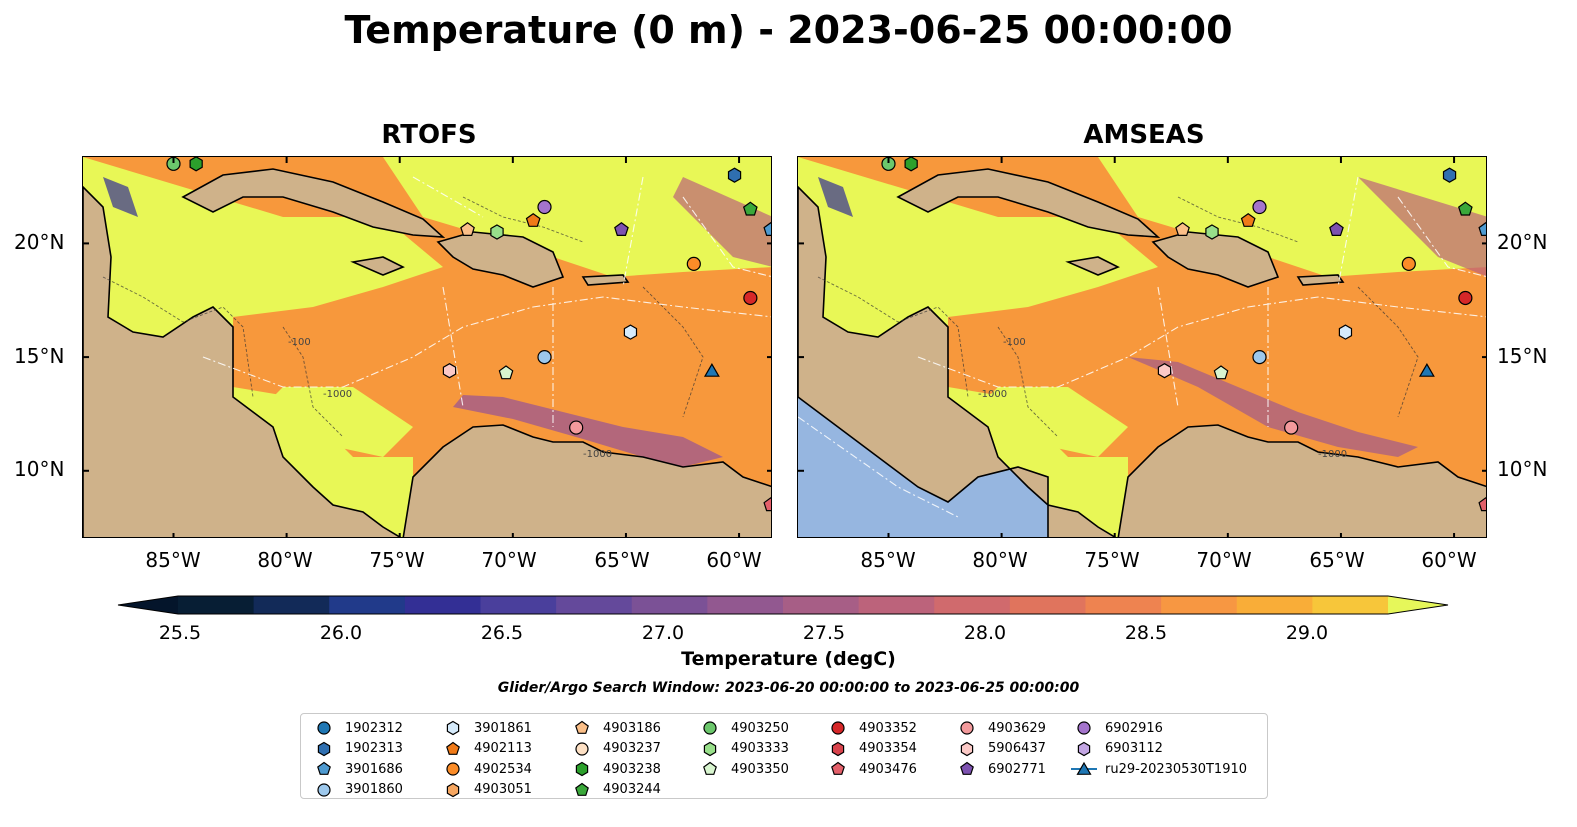 The width and height of the screenshot is (1577, 827). I want to click on lon-label-amseas: 85°W, so click(888, 560).